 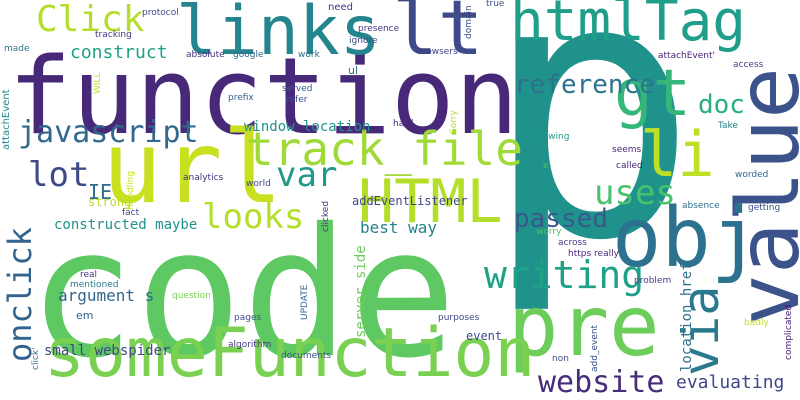 What do you see at coordinates (6, 119) in the screenshot?
I see `word-attachEvent: attachEvent` at bounding box center [6, 119].